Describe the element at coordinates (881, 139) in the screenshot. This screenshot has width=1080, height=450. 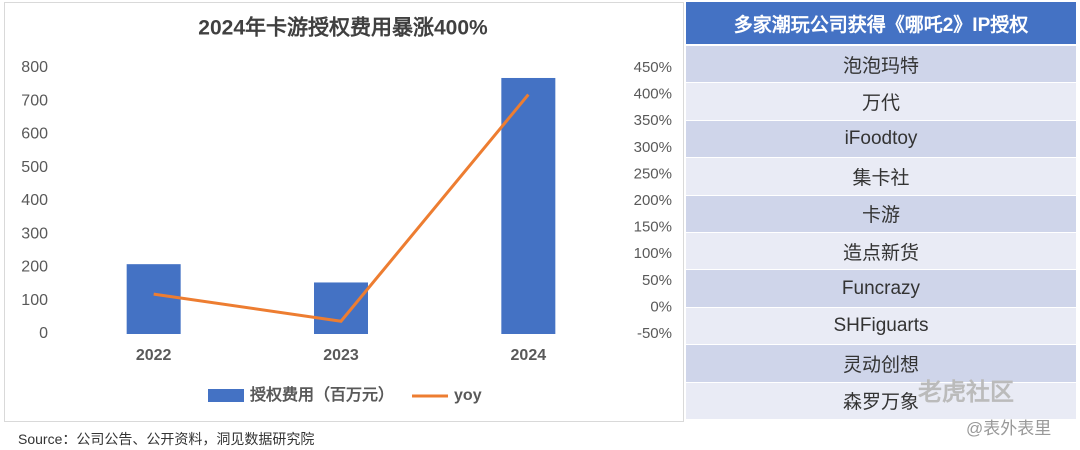
I see `table-row: iFoodtoy` at that location.